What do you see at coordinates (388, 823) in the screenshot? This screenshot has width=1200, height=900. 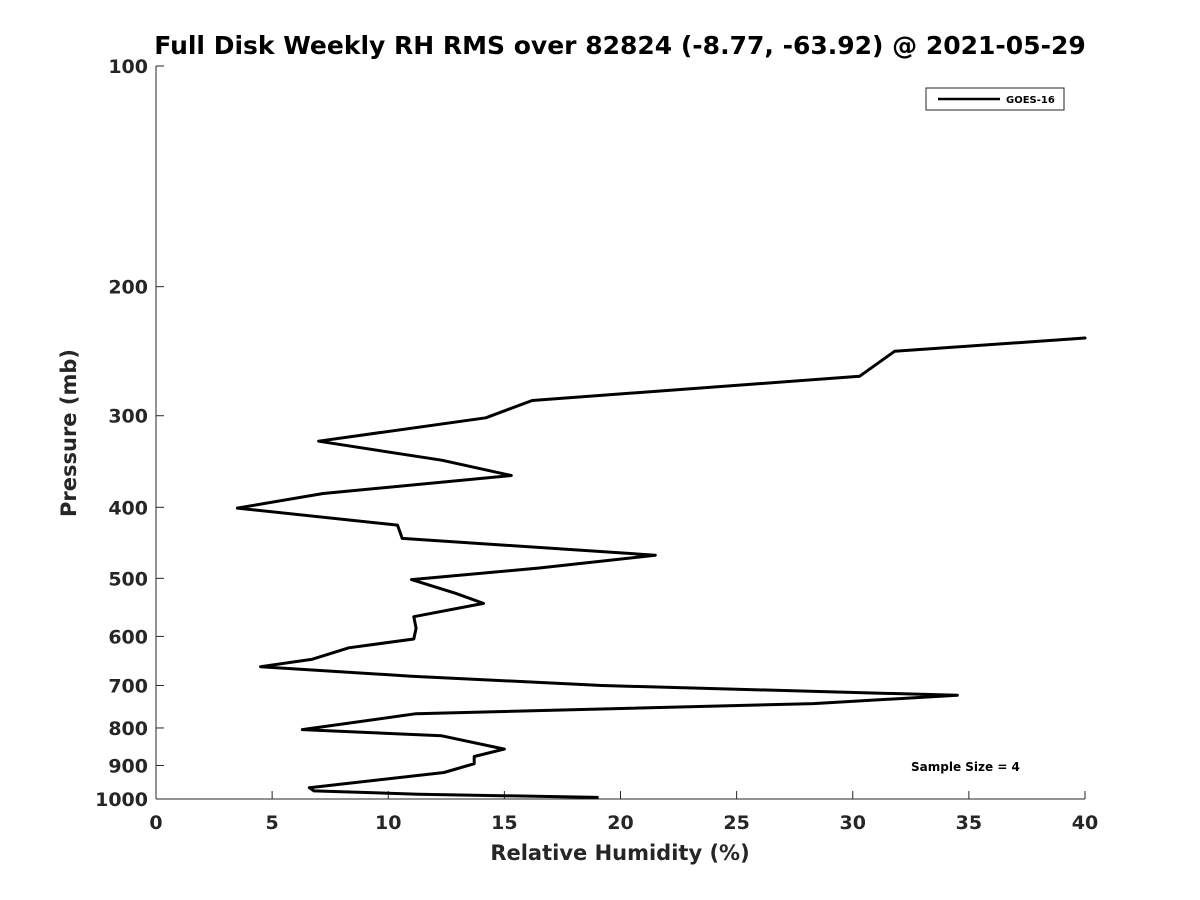 I see `x-tick-label: 10` at bounding box center [388, 823].